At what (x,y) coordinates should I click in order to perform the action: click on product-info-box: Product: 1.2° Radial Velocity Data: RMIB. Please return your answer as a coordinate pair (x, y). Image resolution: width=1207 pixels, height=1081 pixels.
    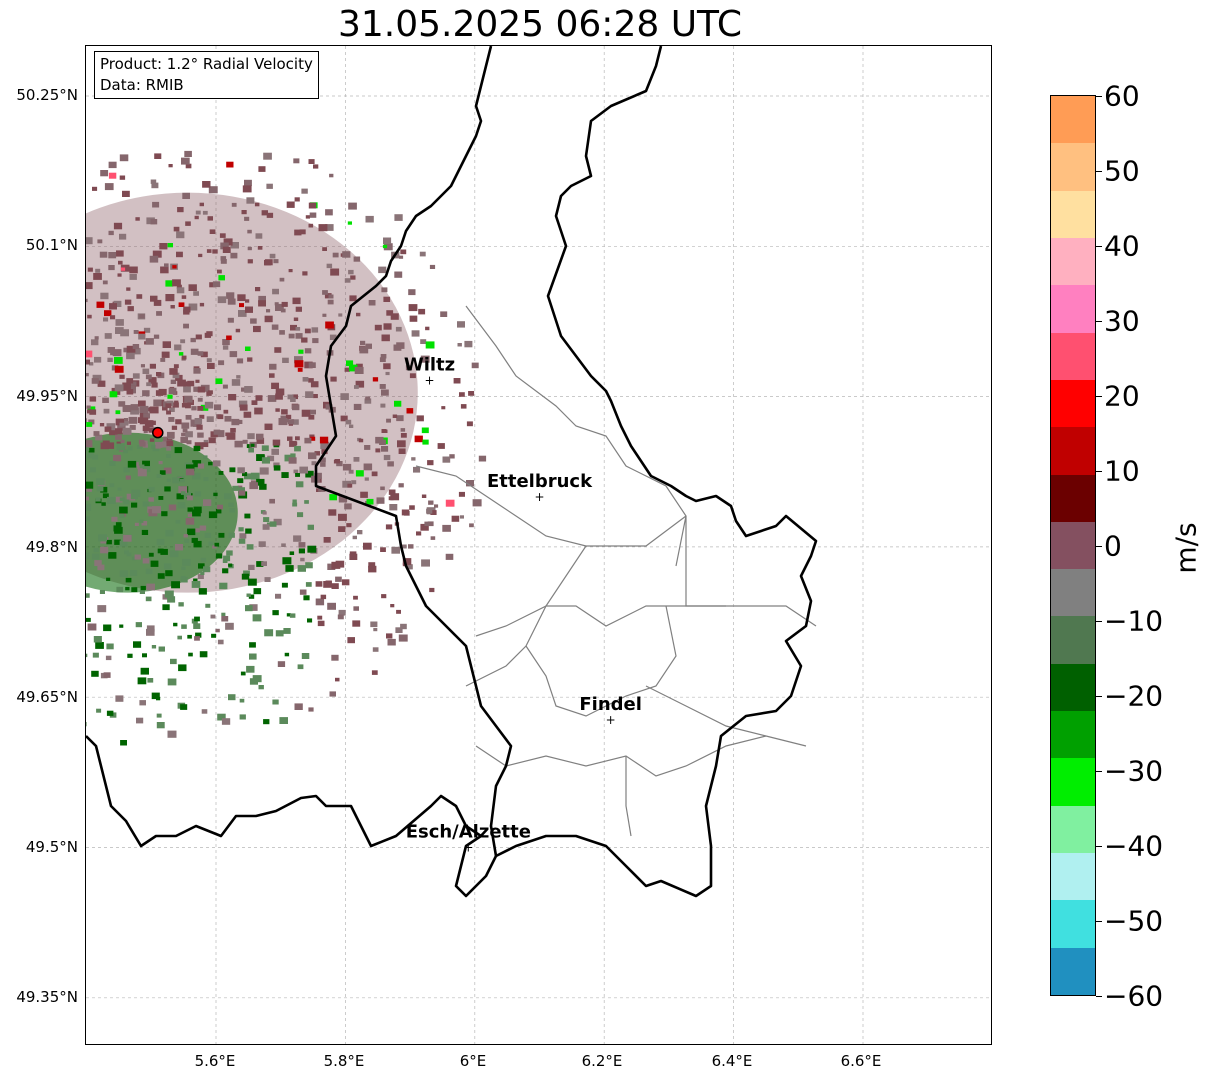
    Looking at the image, I should click on (206, 75).